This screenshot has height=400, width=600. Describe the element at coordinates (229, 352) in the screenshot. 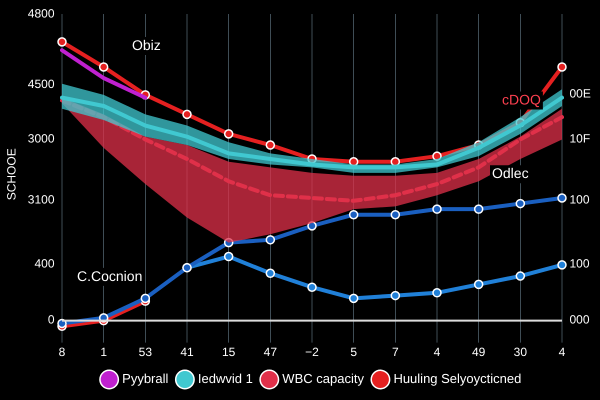

I see `x-tick-label: 15` at that location.